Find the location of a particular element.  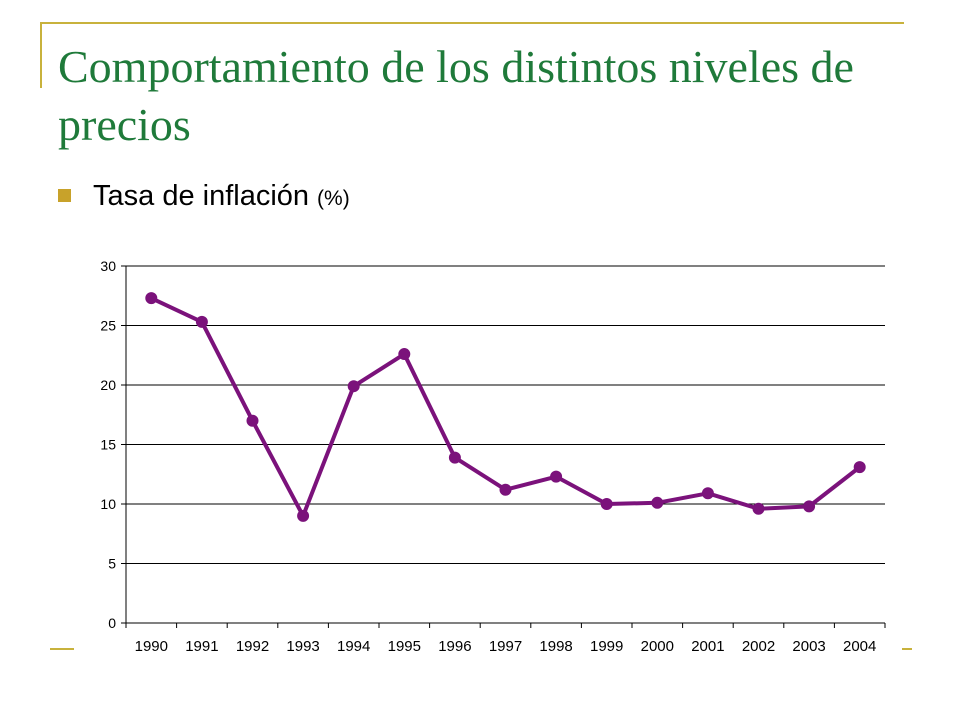

x-tick-label: 2003 is located at coordinates (808, 646).